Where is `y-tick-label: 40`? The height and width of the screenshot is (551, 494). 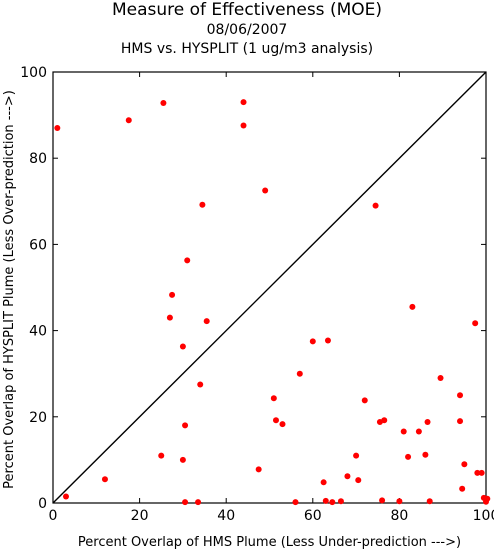 y-tick-label: 40 is located at coordinates (38, 332).